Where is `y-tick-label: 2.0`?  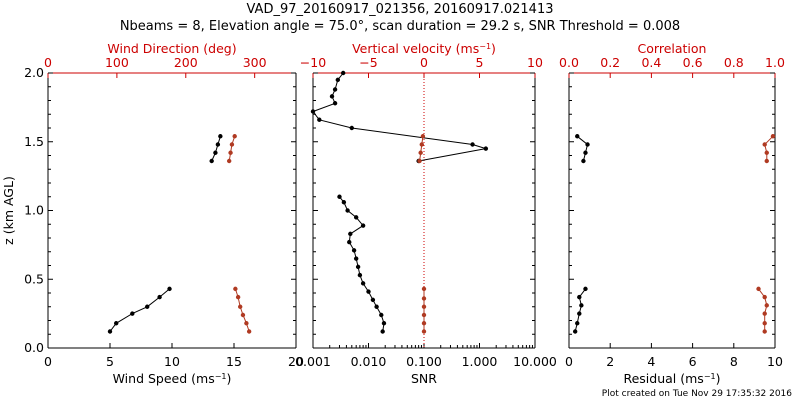
y-tick-label: 2.0 is located at coordinates (34, 72).